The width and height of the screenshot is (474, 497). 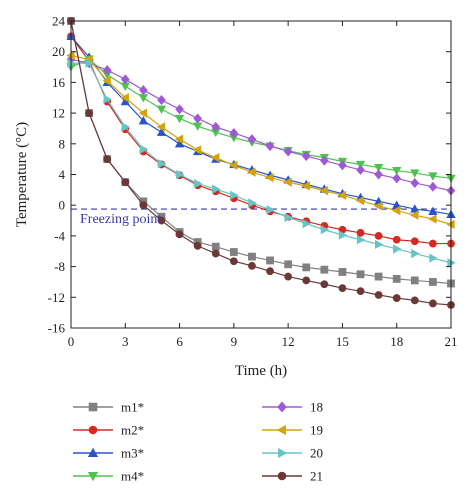 What do you see at coordinates (292, 453) in the screenshot?
I see `legend-item-20: 20` at bounding box center [292, 453].